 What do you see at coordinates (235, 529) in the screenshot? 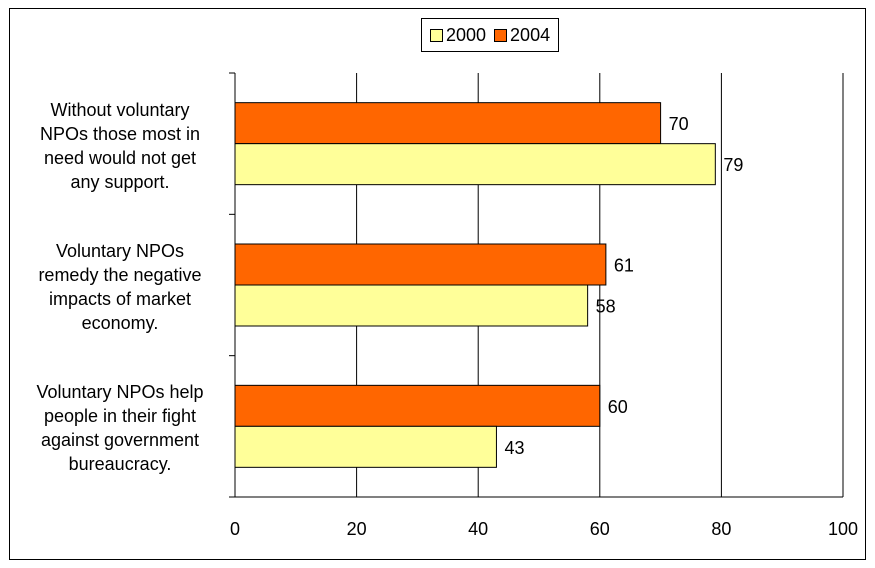
I see `x-tick-label-0: 0` at bounding box center [235, 529].